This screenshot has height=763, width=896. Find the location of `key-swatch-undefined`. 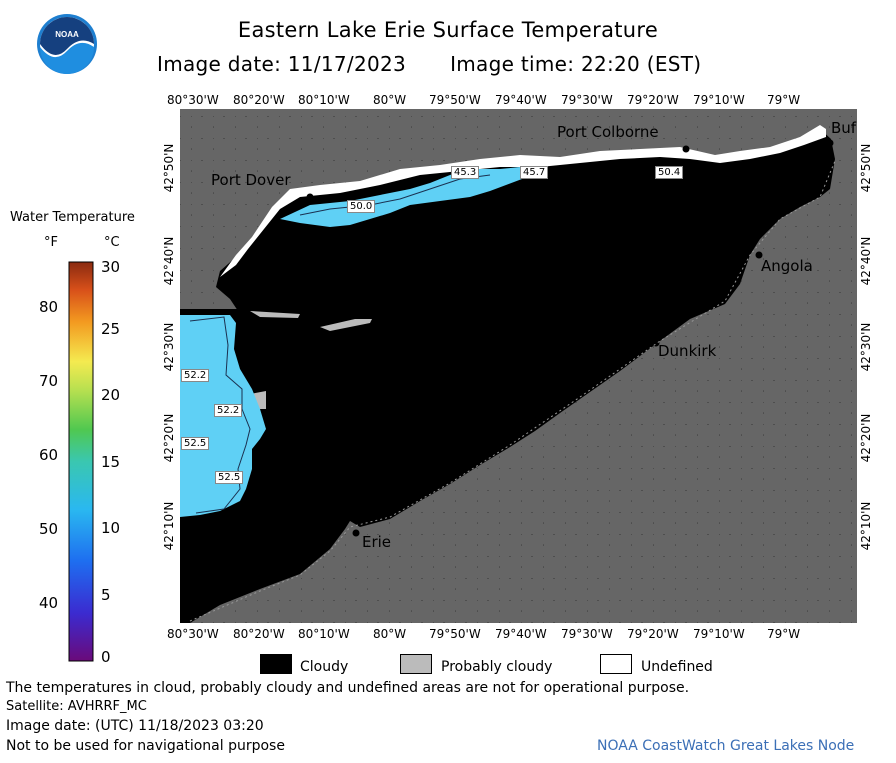

key-swatch-undefined is located at coordinates (616, 664).